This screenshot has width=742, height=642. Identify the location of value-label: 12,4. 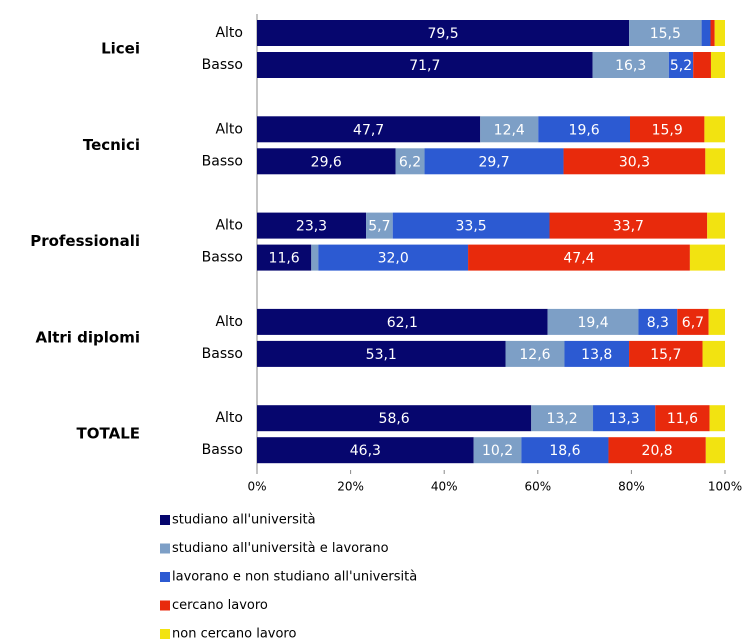
(509, 130).